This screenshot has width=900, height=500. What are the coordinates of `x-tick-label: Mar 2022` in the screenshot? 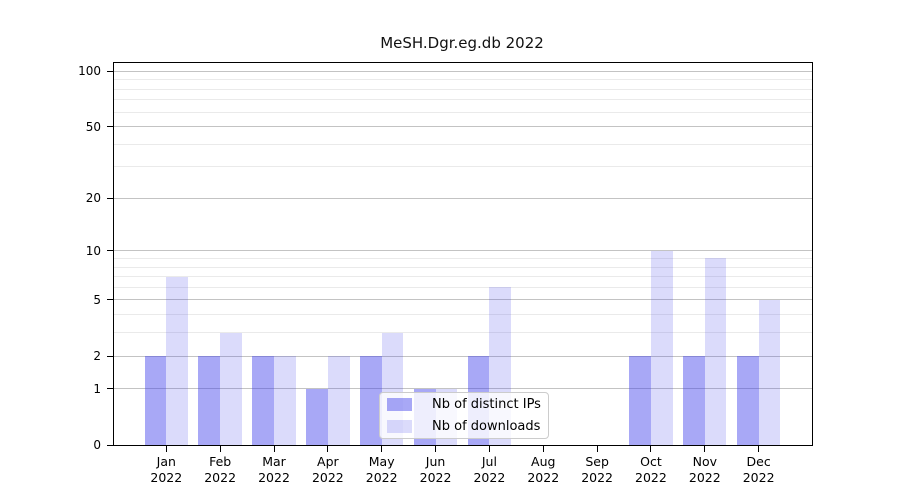 It's located at (274, 470).